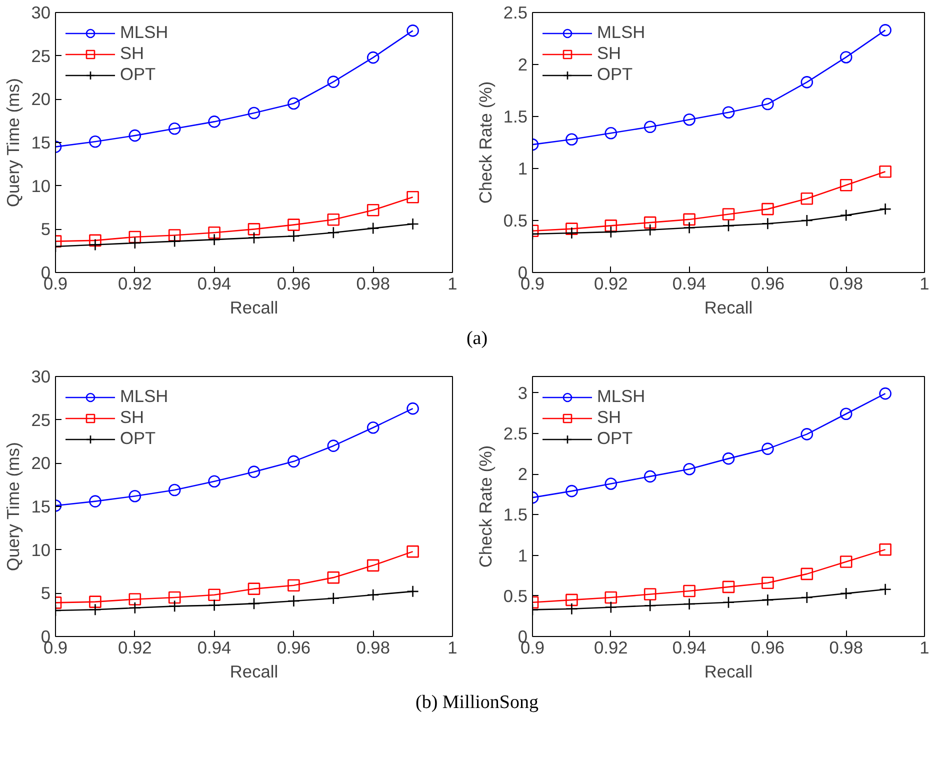 This screenshot has height=779, width=944. What do you see at coordinates (477, 339) in the screenshot?
I see `text: (a)` at bounding box center [477, 339].